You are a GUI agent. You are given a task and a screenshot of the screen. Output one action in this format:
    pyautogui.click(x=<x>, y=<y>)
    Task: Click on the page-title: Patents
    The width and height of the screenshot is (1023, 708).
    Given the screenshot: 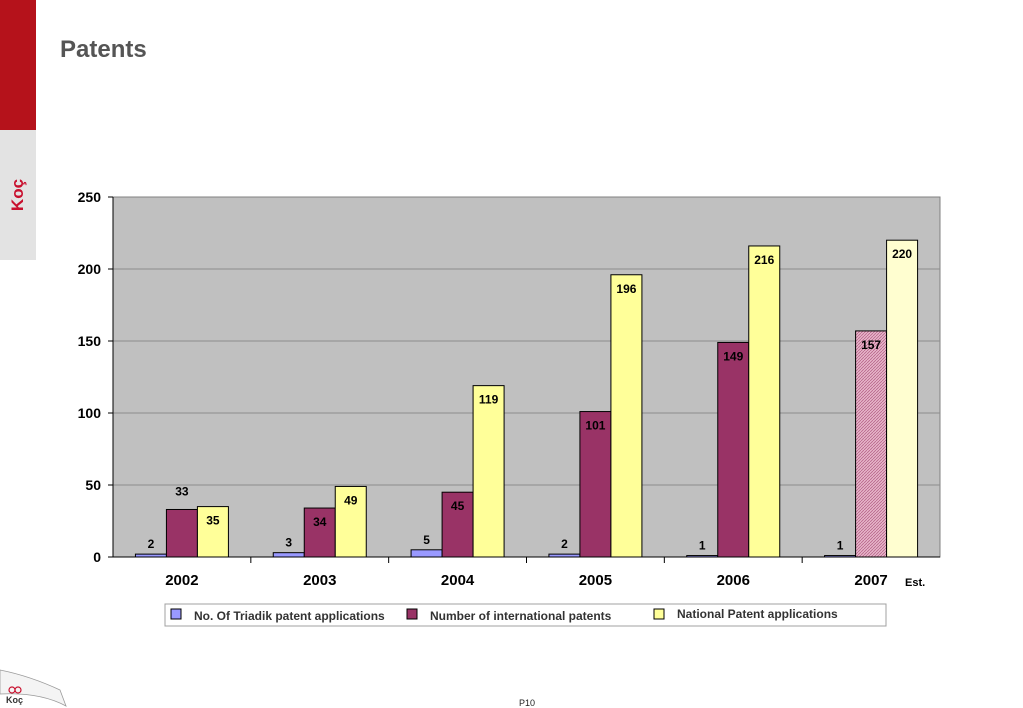 What is the action you would take?
    pyautogui.click(x=103, y=49)
    